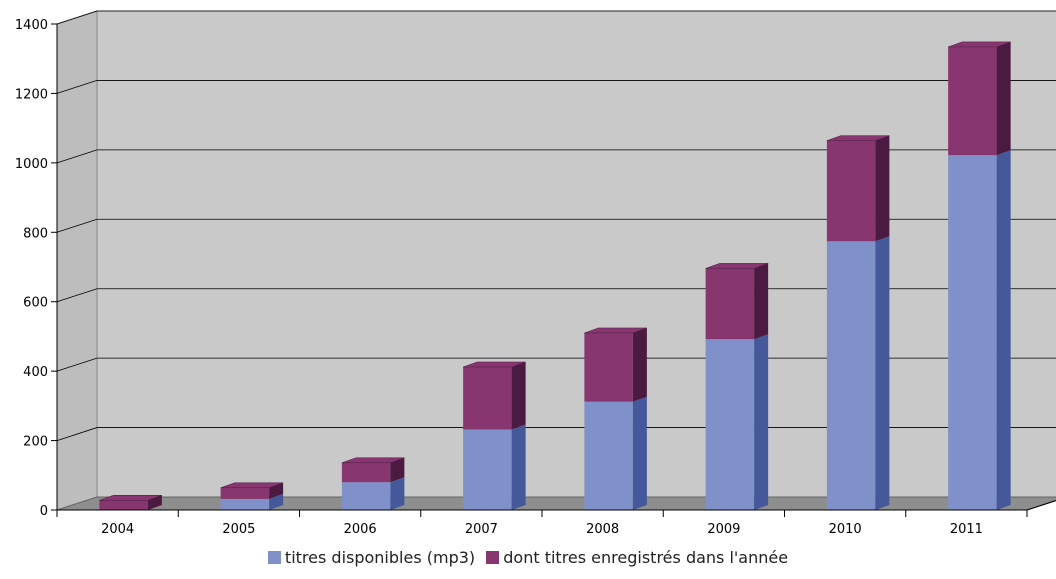  What do you see at coordinates (31, 94) in the screenshot?
I see `y-tick-label: 1200` at bounding box center [31, 94].